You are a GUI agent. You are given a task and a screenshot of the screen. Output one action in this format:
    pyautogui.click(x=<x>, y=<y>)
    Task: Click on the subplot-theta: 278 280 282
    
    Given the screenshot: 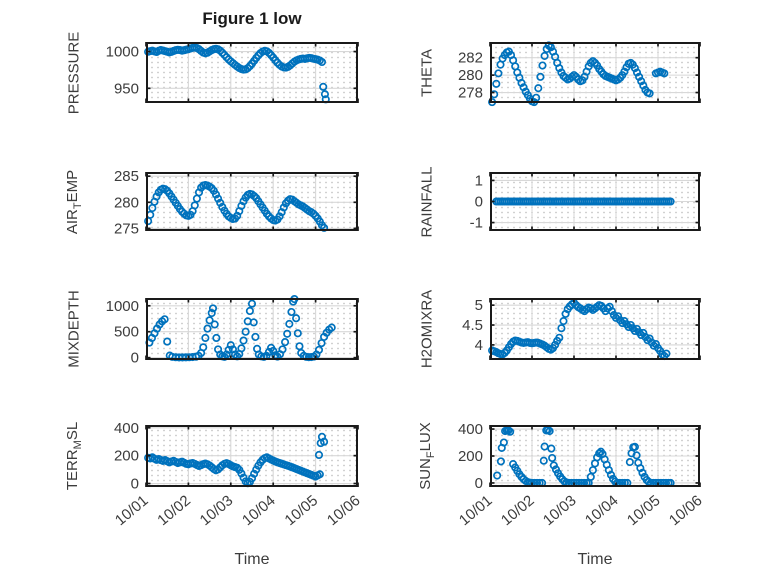 What is the action you would take?
    pyautogui.click(x=579, y=74)
    